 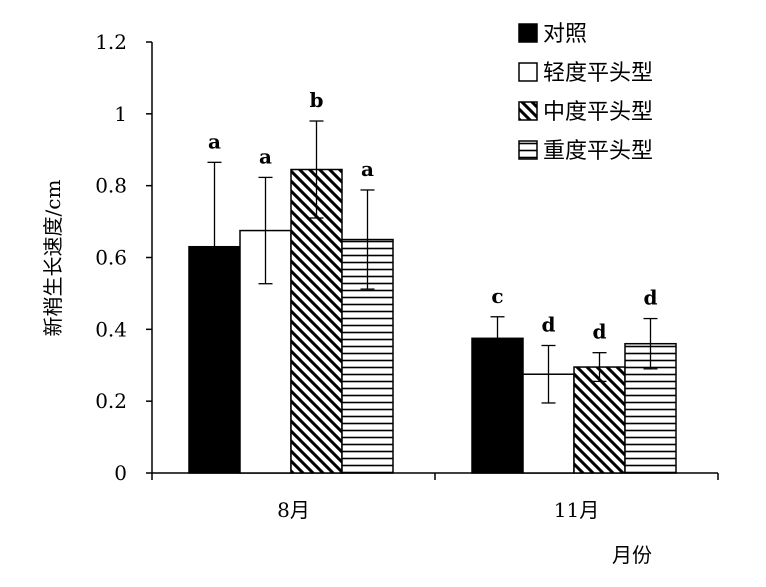 I want to click on y-tick-label: 1, so click(x=120, y=114).